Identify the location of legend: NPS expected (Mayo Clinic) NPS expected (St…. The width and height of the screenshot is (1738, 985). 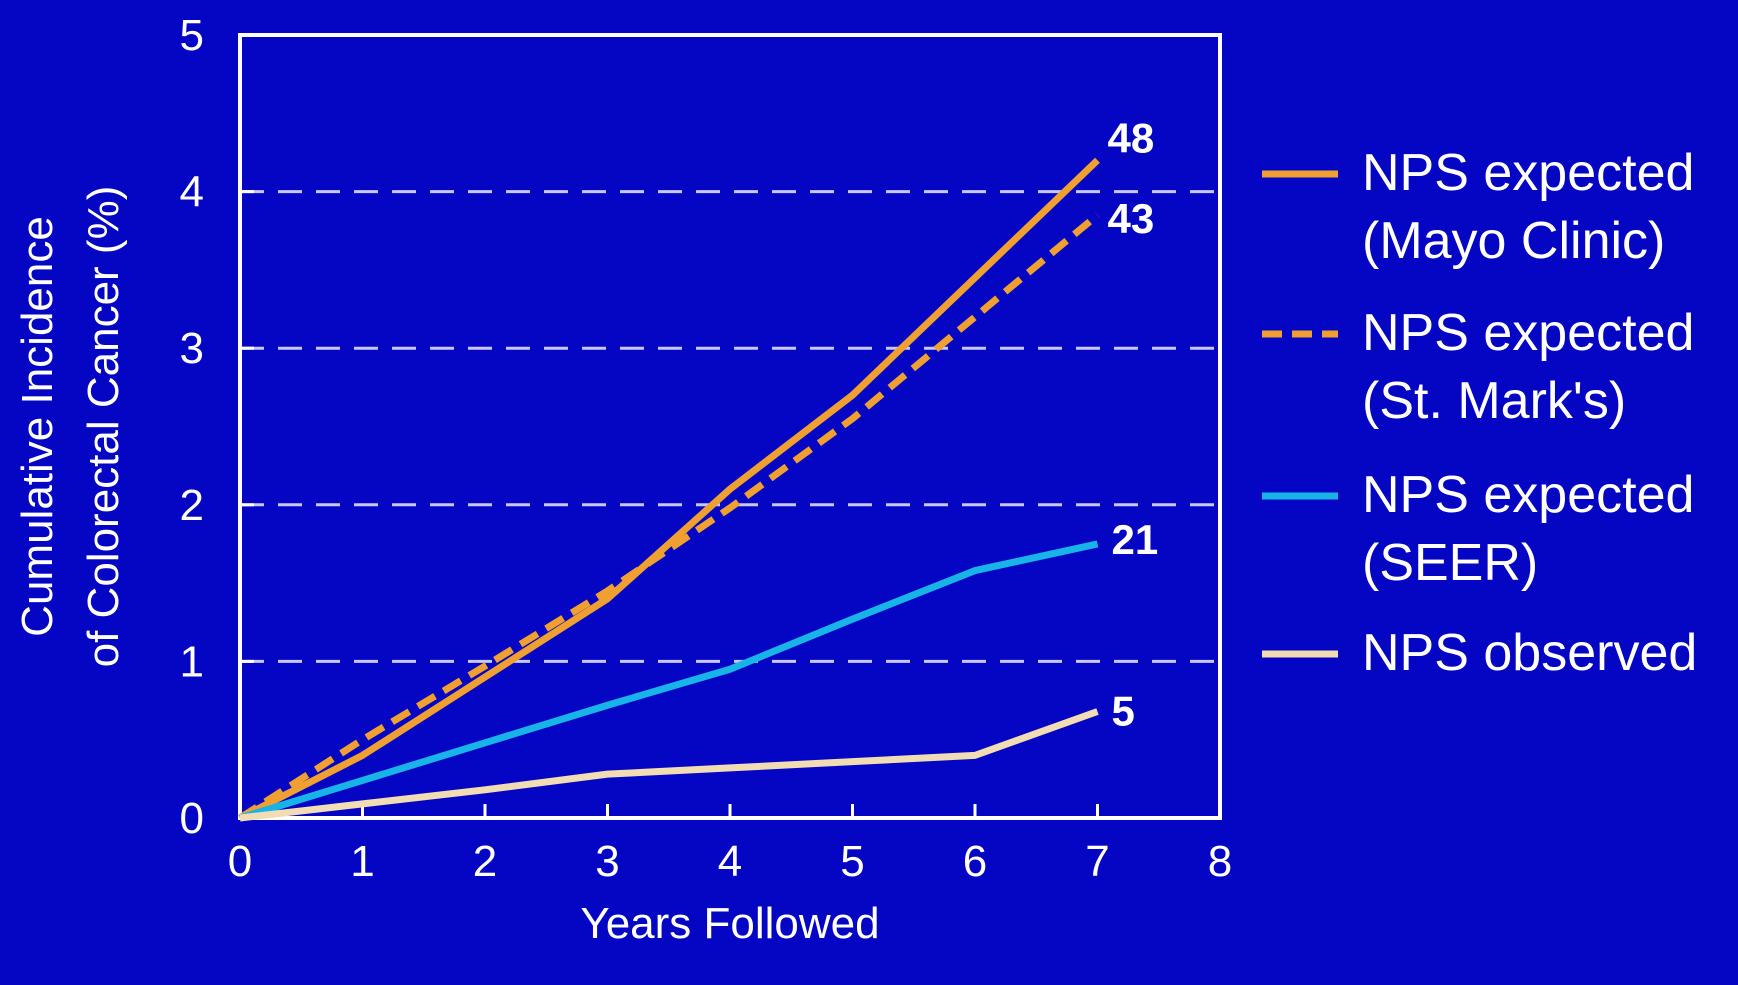
(1479, 413).